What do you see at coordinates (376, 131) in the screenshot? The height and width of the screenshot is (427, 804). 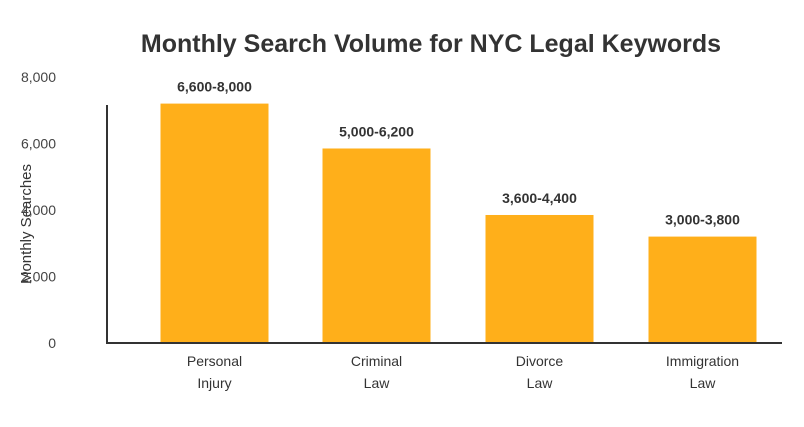 I see `bar-data-label: 5,000-6,200` at bounding box center [376, 131].